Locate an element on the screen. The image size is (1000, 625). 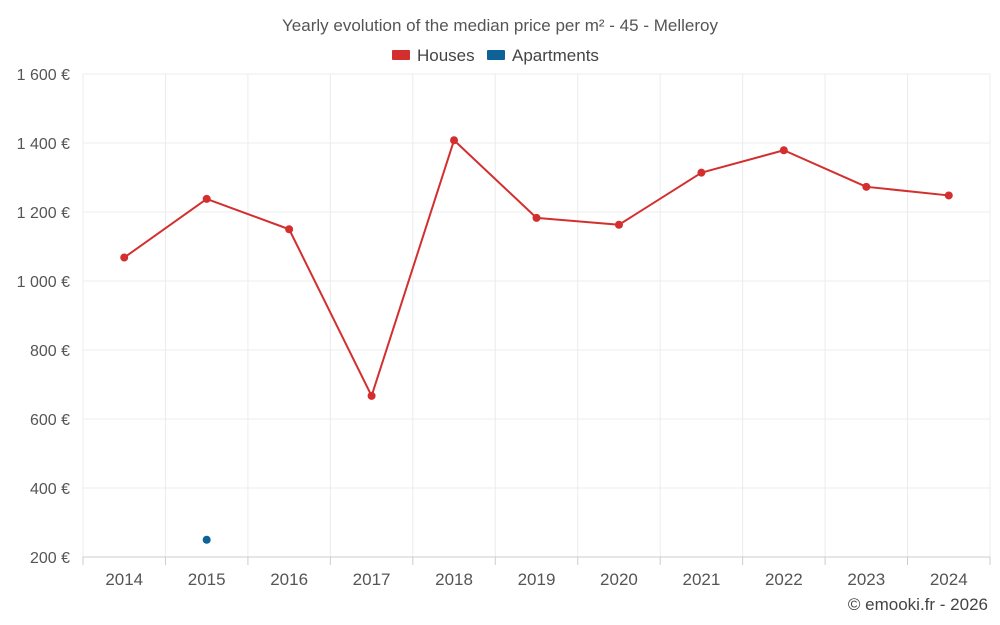
legend-label-houses: Houses is located at coordinates (446, 55).